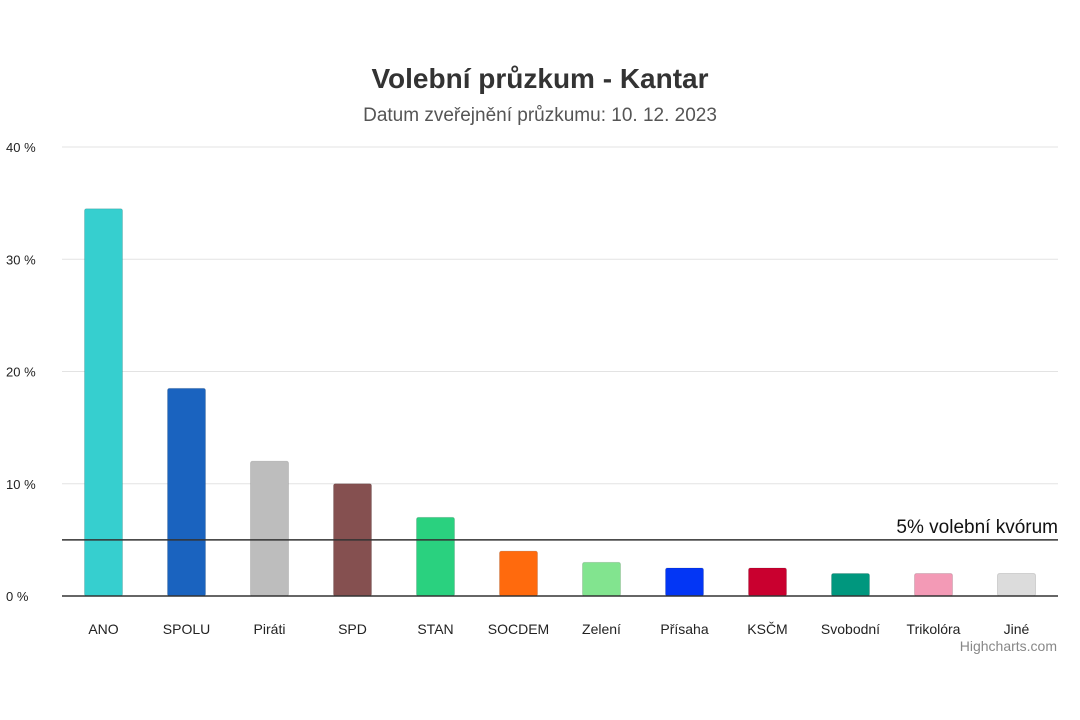 The height and width of the screenshot is (720, 1080). Describe the element at coordinates (435, 556) in the screenshot. I see `bar-stan` at that location.